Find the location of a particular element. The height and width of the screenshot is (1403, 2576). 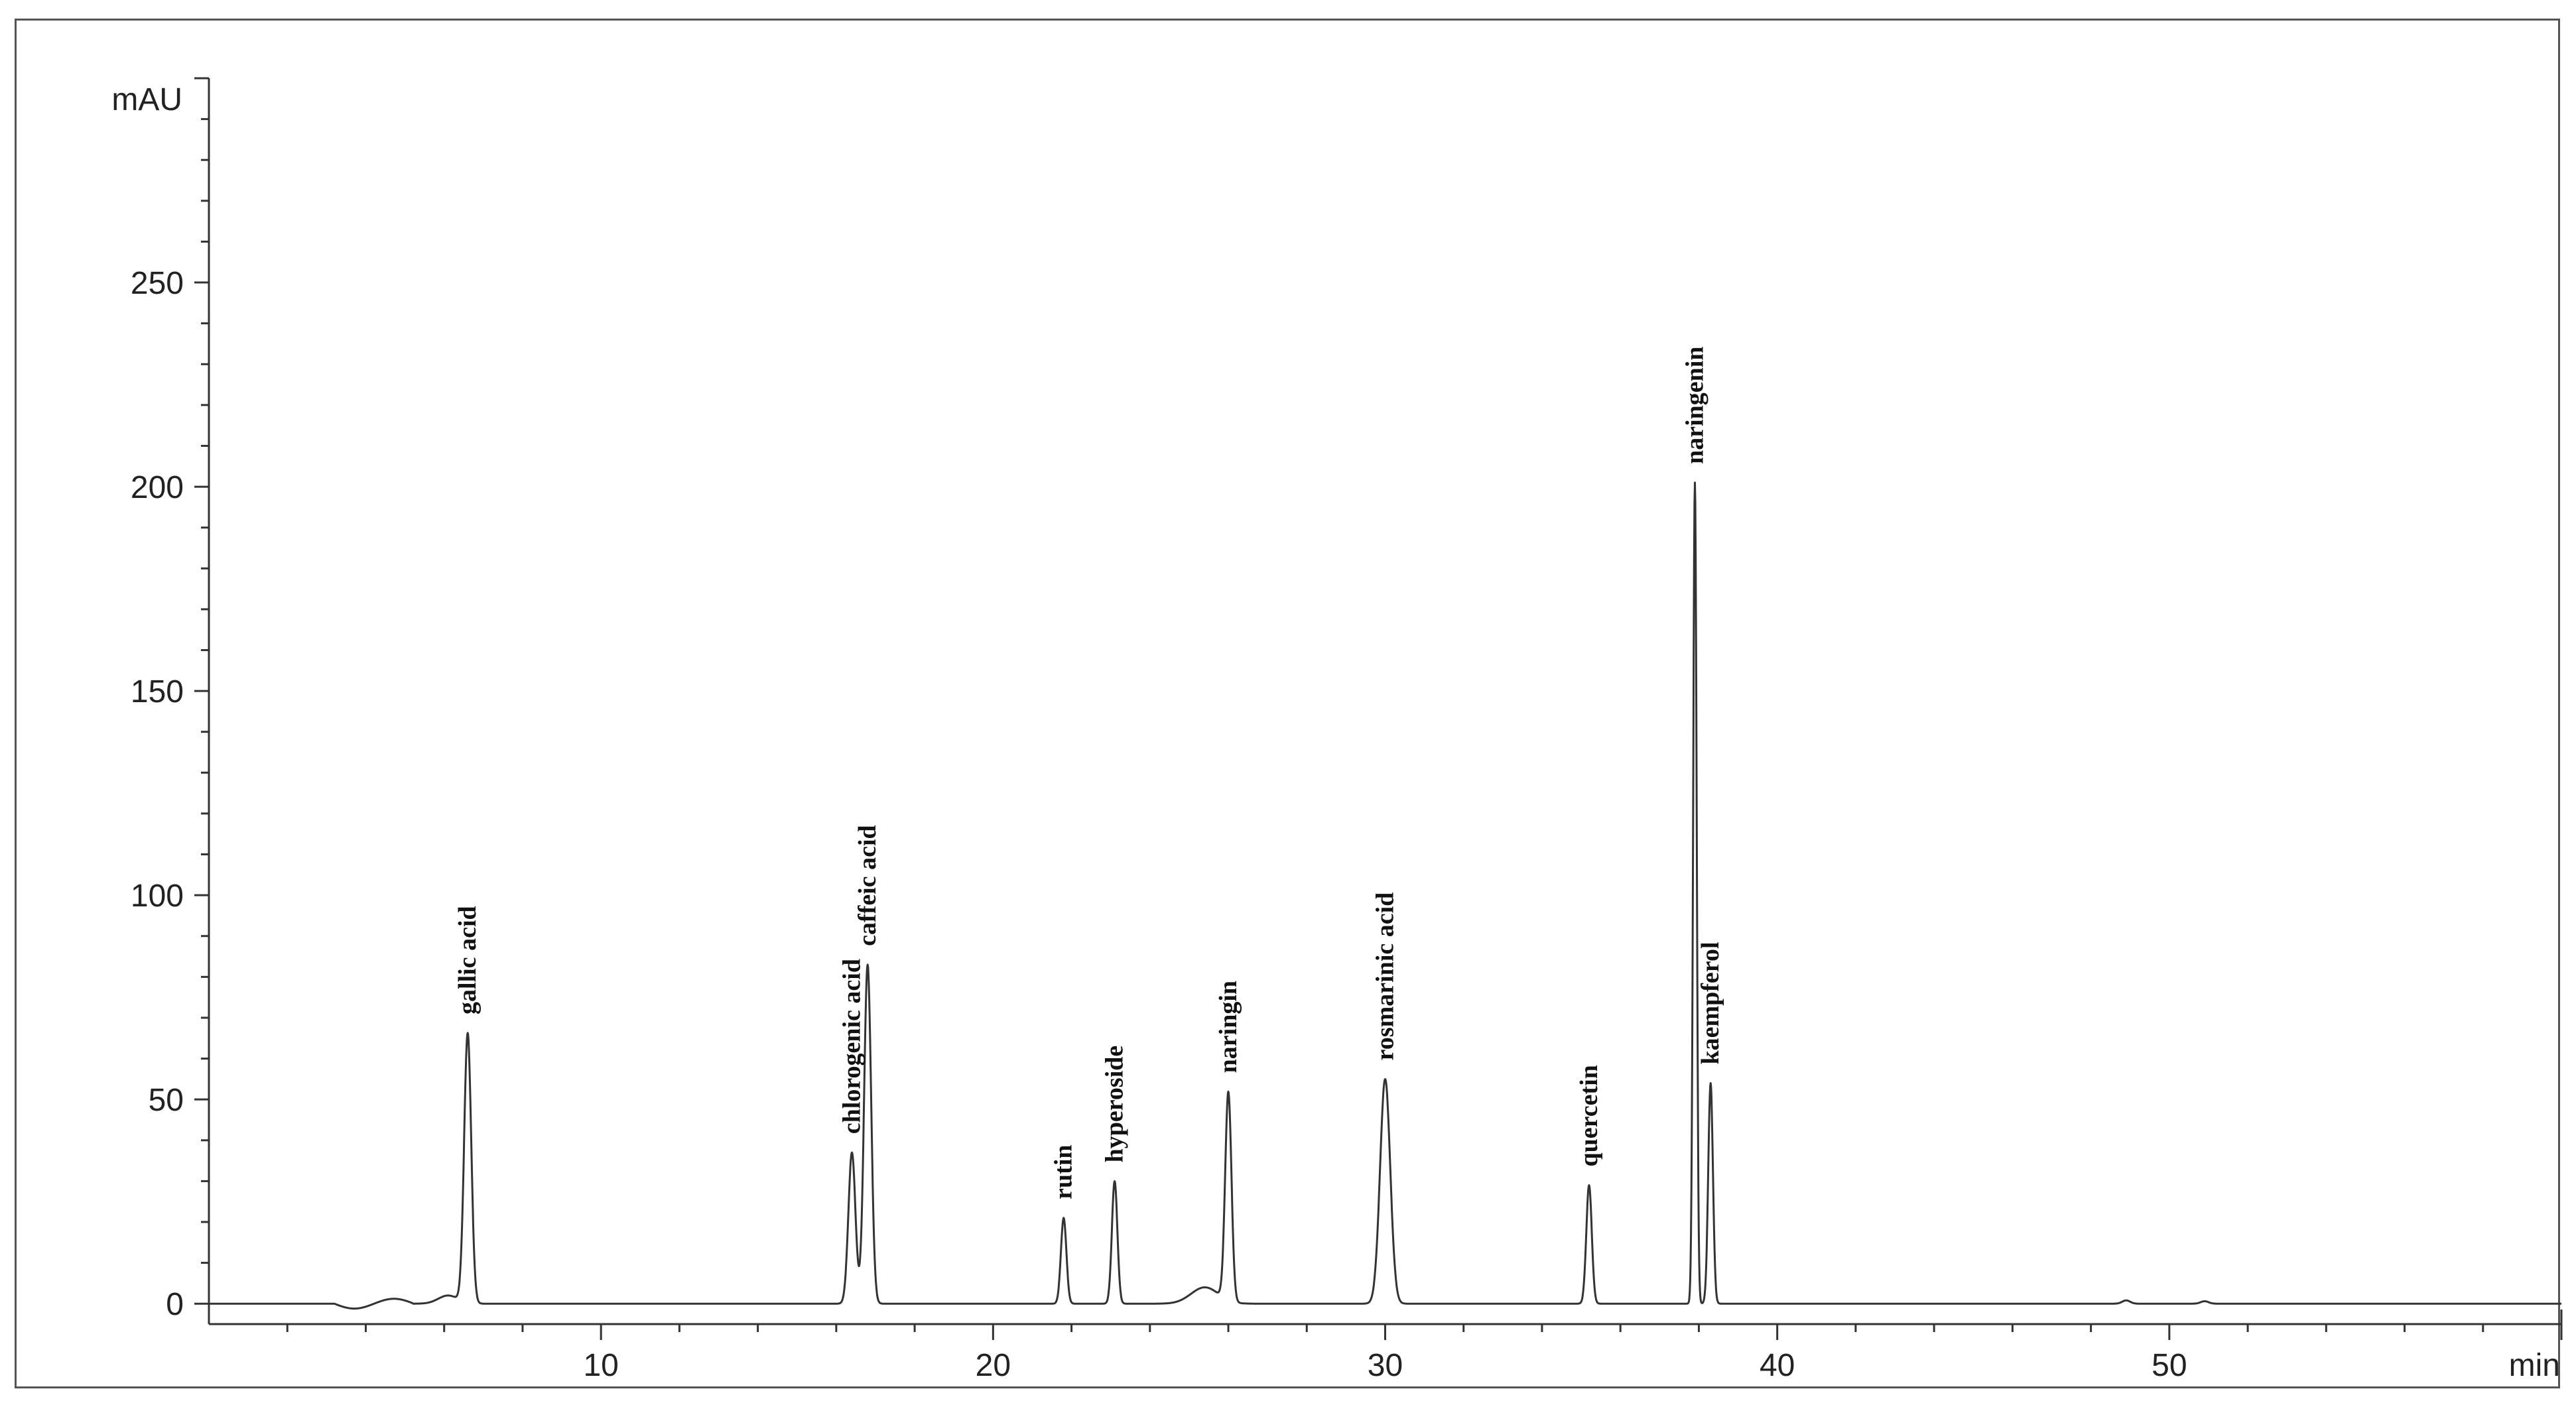

x-tick-label: 40 is located at coordinates (1778, 1365).